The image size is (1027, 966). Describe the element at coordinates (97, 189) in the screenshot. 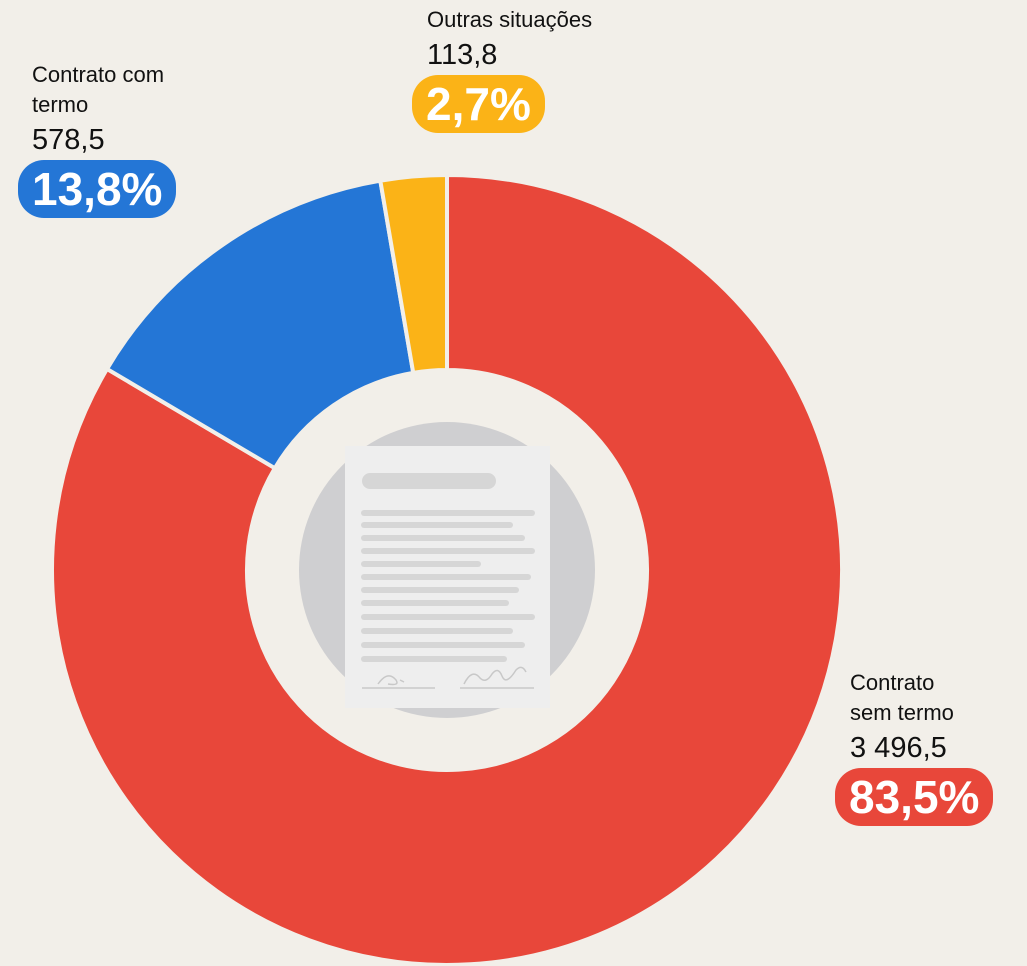

I see `percent-badge: 13,8%` at that location.